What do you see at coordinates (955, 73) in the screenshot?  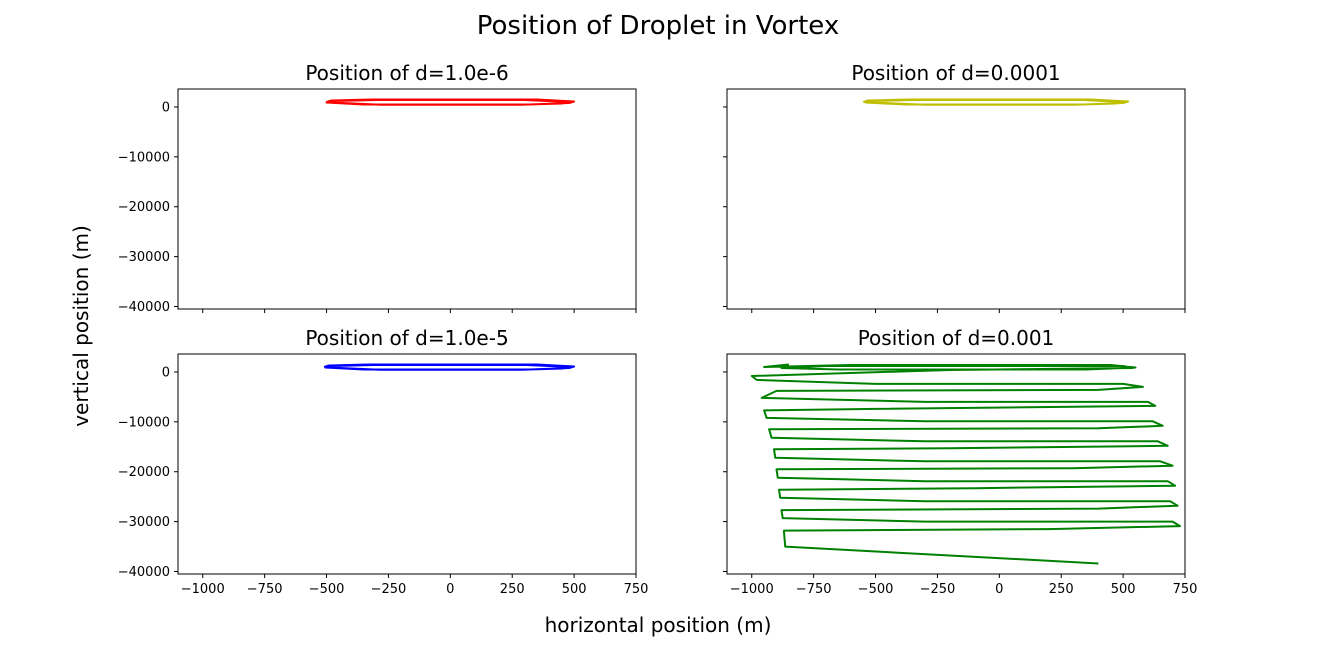 I see `subplot-title: Position of d=0.0001` at bounding box center [955, 73].